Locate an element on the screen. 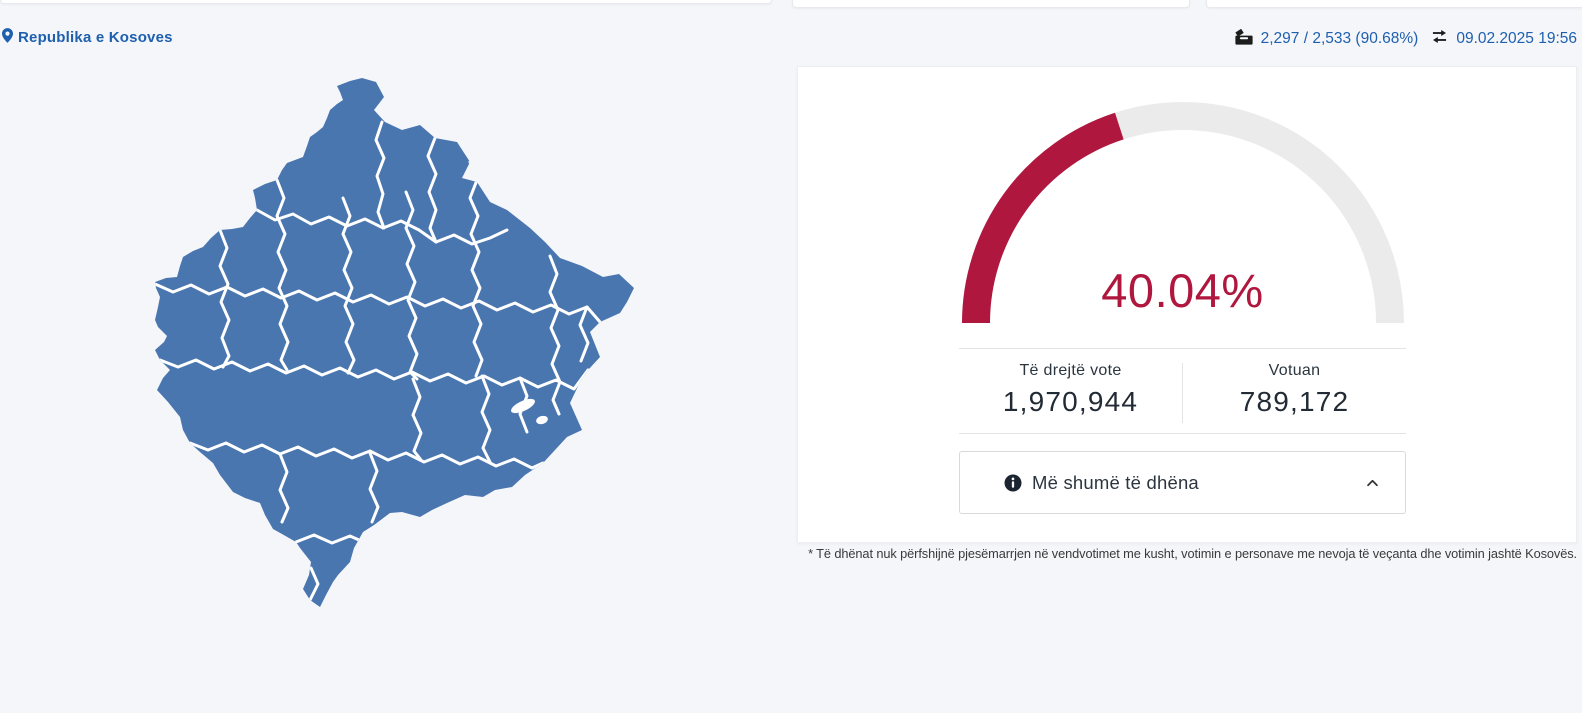 Image resolution: width=1582 pixels, height=713 pixels. stat-eligible-voters: Të drejtë vote 1,970,944 is located at coordinates (1070, 390).